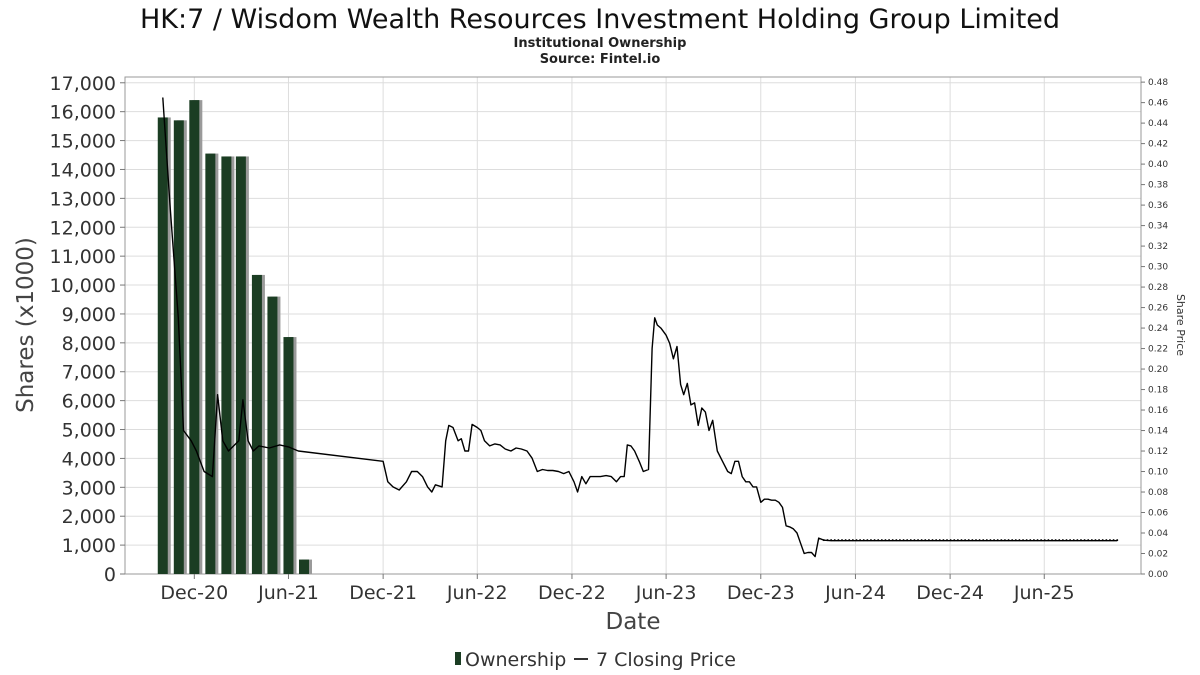 The height and width of the screenshot is (675, 1200). What do you see at coordinates (89, 373) in the screenshot?
I see `y-left-tick-label: 7,000` at bounding box center [89, 373].